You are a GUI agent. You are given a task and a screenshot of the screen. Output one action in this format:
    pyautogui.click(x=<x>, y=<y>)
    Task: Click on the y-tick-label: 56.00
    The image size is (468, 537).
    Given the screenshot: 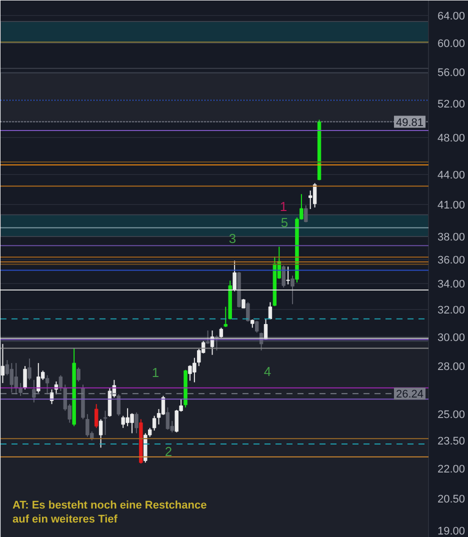 What is the action you would take?
    pyautogui.click(x=452, y=73)
    